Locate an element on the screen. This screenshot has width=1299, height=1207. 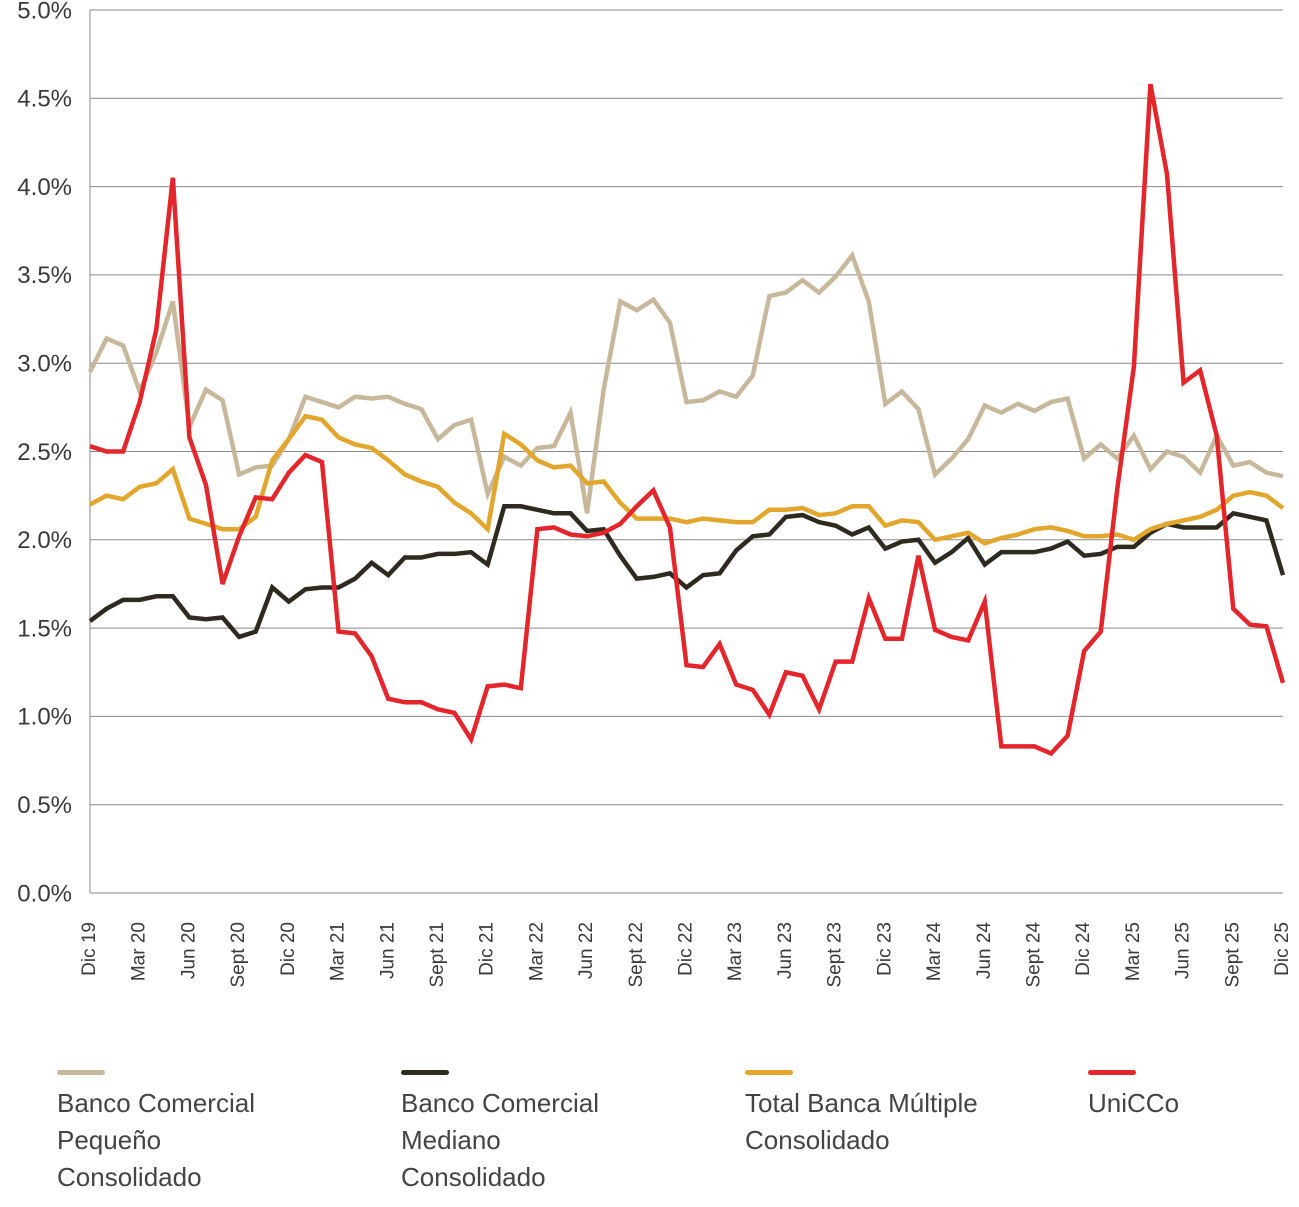
legend-item: Banco Comercial Pequeño Consolidado is located at coordinates (177, 1133).